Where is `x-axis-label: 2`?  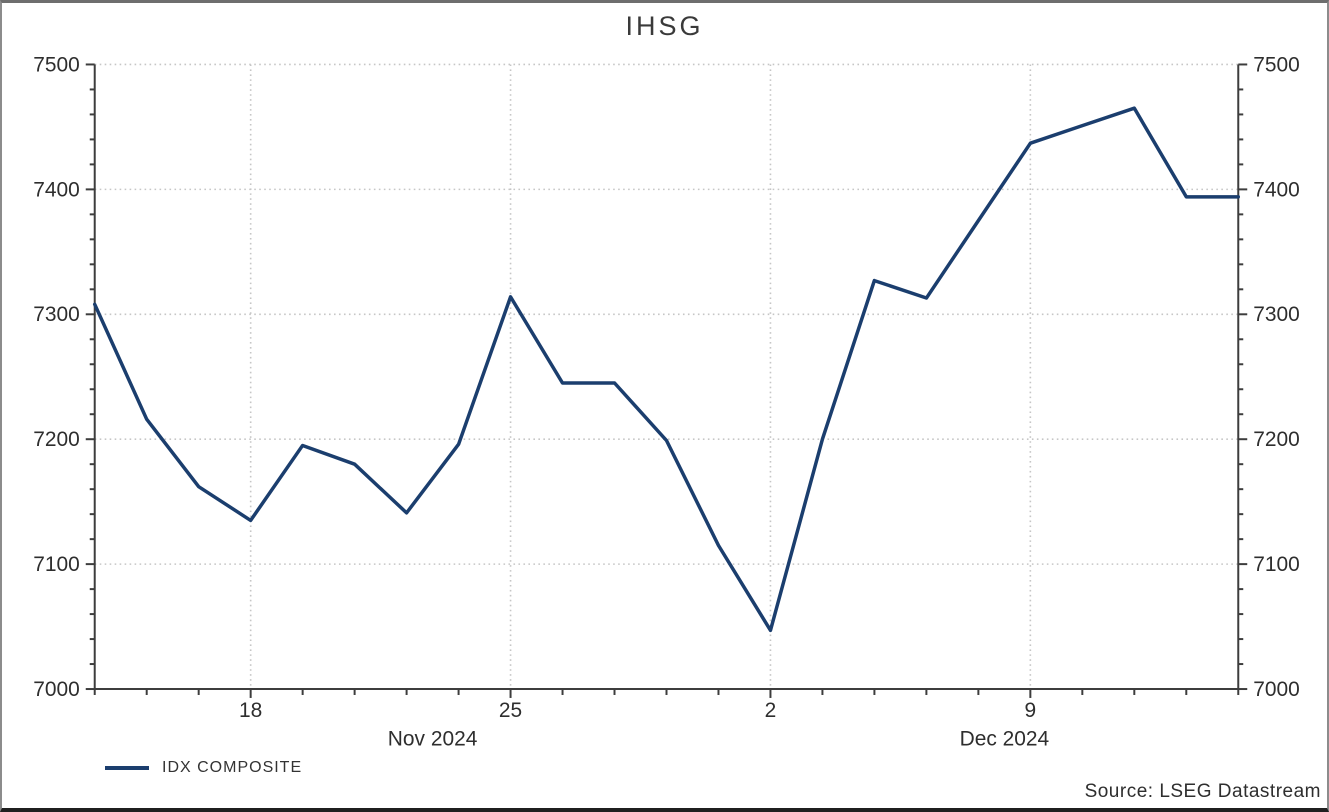 x-axis-label: 2 is located at coordinates (771, 710).